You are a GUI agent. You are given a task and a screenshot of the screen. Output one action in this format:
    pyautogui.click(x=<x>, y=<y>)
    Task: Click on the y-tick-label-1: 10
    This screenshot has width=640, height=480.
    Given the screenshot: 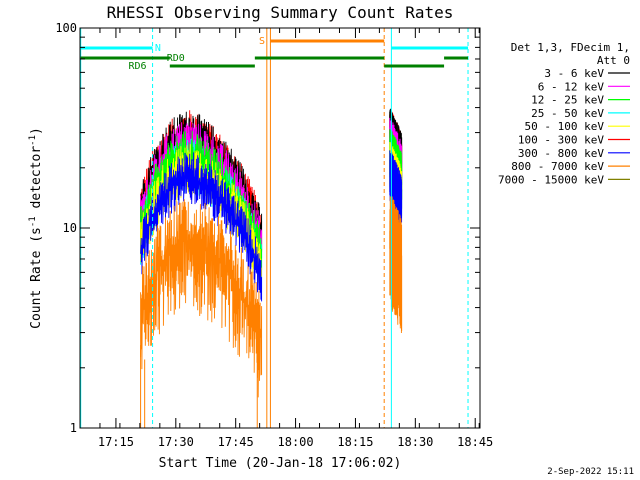 What is the action you would take?
    pyautogui.click(x=70, y=228)
    